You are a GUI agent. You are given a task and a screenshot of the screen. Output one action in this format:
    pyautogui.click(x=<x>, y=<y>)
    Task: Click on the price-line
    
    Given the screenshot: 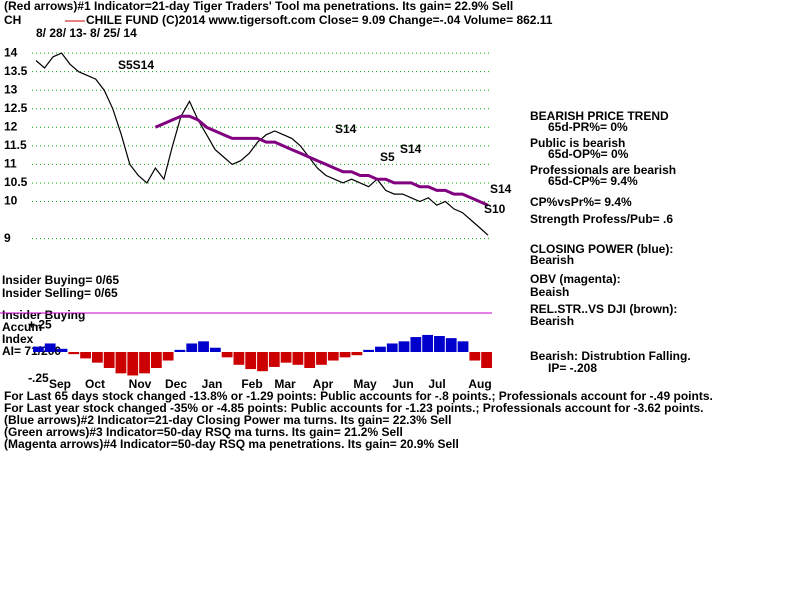 What is the action you would take?
    pyautogui.click(x=321, y=160)
    